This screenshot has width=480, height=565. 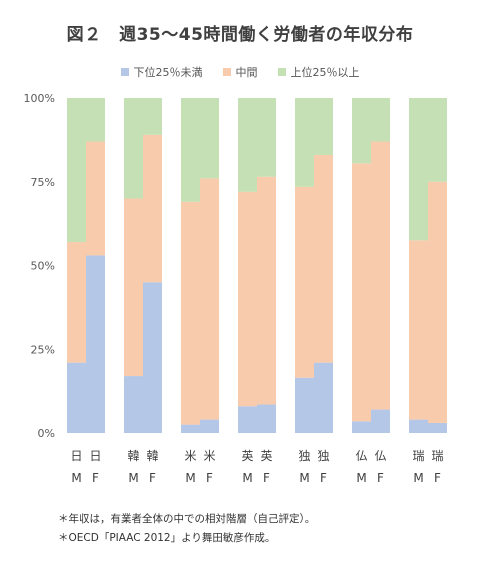 I want to click on legend-item-middle: 中間, so click(x=240, y=72).